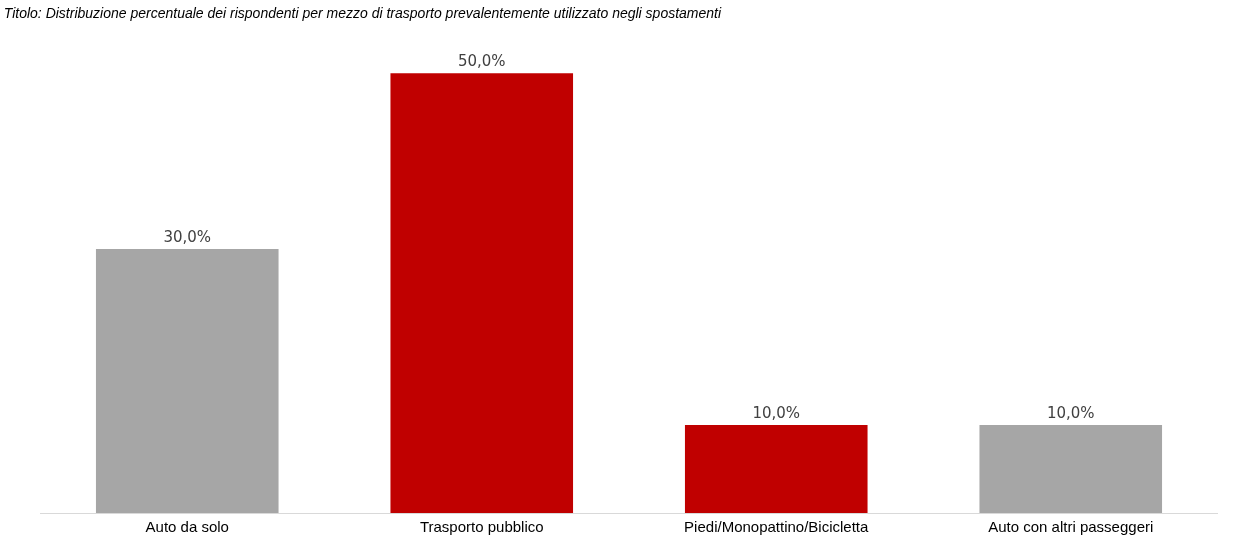 The width and height of the screenshot is (1248, 553). Describe the element at coordinates (777, 526) in the screenshot. I see `x-tick-label: Piedi/Monopattino/Bicicletta` at that location.